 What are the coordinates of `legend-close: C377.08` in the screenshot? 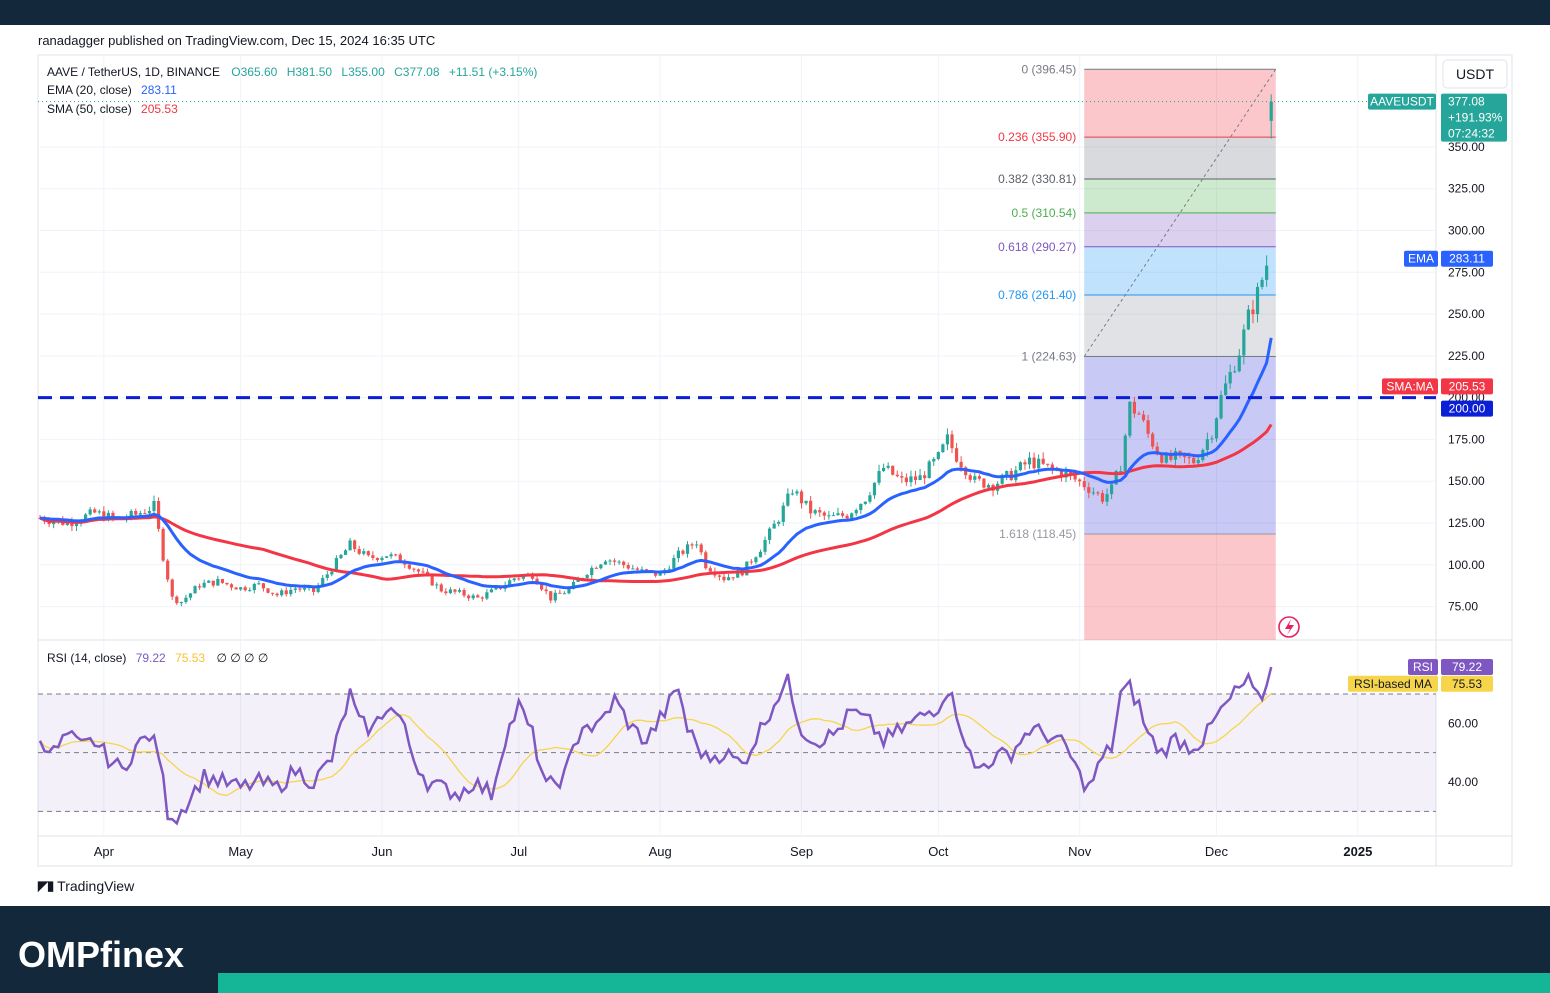 It's located at (417, 72).